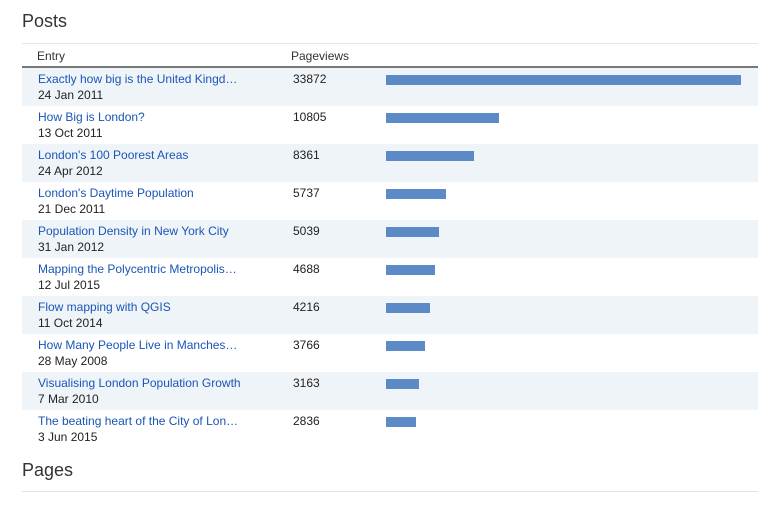  What do you see at coordinates (73, 361) in the screenshot?
I see `post-date: 28 May 2008` at bounding box center [73, 361].